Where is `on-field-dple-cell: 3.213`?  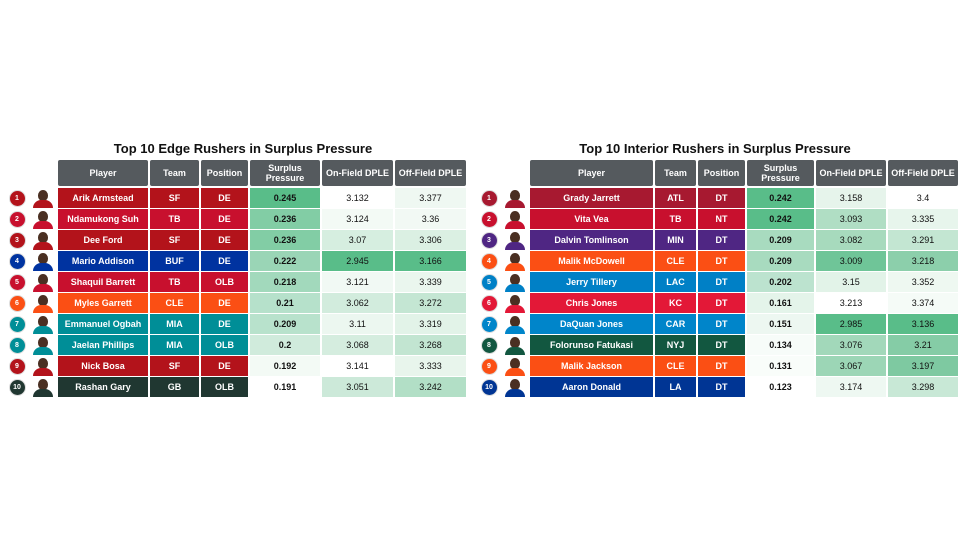 on-field-dple-cell: 3.213 is located at coordinates (851, 303).